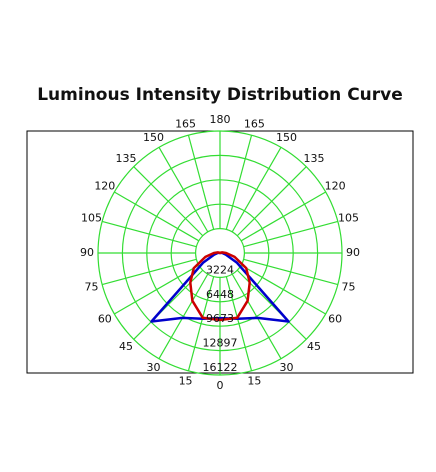 The image size is (436, 472). I want to click on chart-title: Luminous Intensity Distribution Curve, so click(220, 95).